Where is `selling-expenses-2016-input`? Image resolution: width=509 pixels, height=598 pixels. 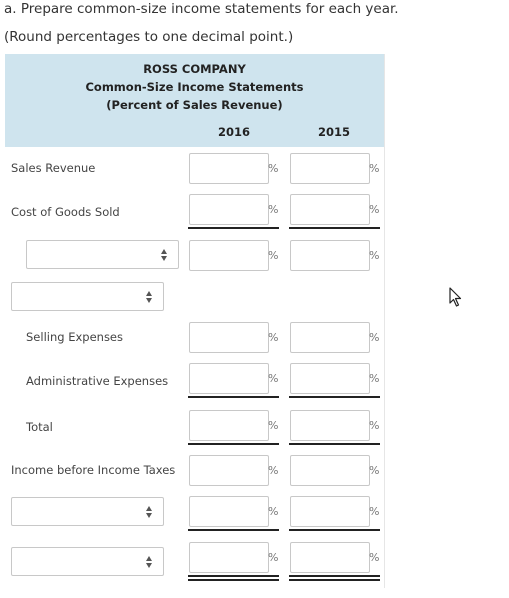 selling-expenses-2016-input is located at coordinates (229, 337).